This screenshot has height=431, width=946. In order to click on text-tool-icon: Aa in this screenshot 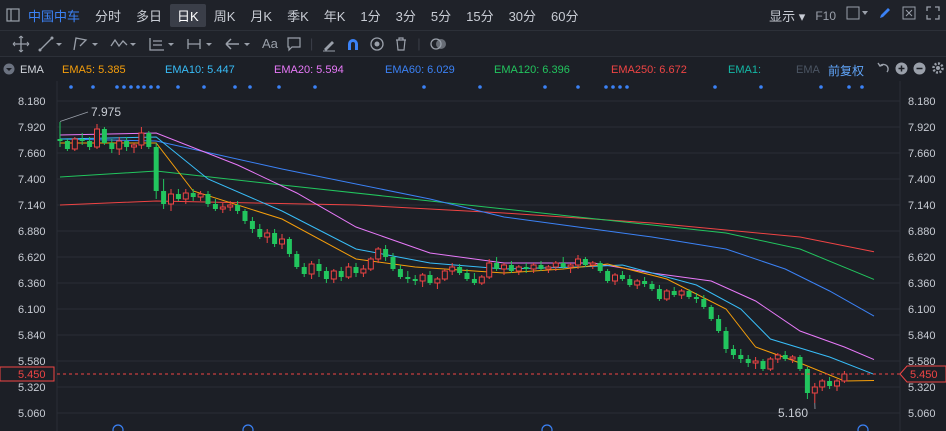, I will do `click(270, 43)`.